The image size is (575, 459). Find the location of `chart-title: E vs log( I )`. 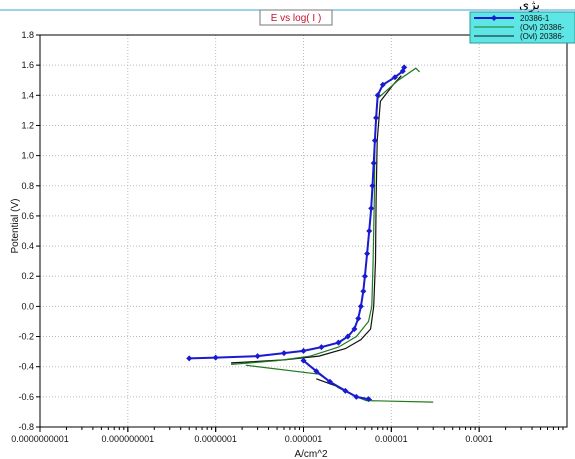

chart-title: E vs log( I ) is located at coordinates (296, 18).